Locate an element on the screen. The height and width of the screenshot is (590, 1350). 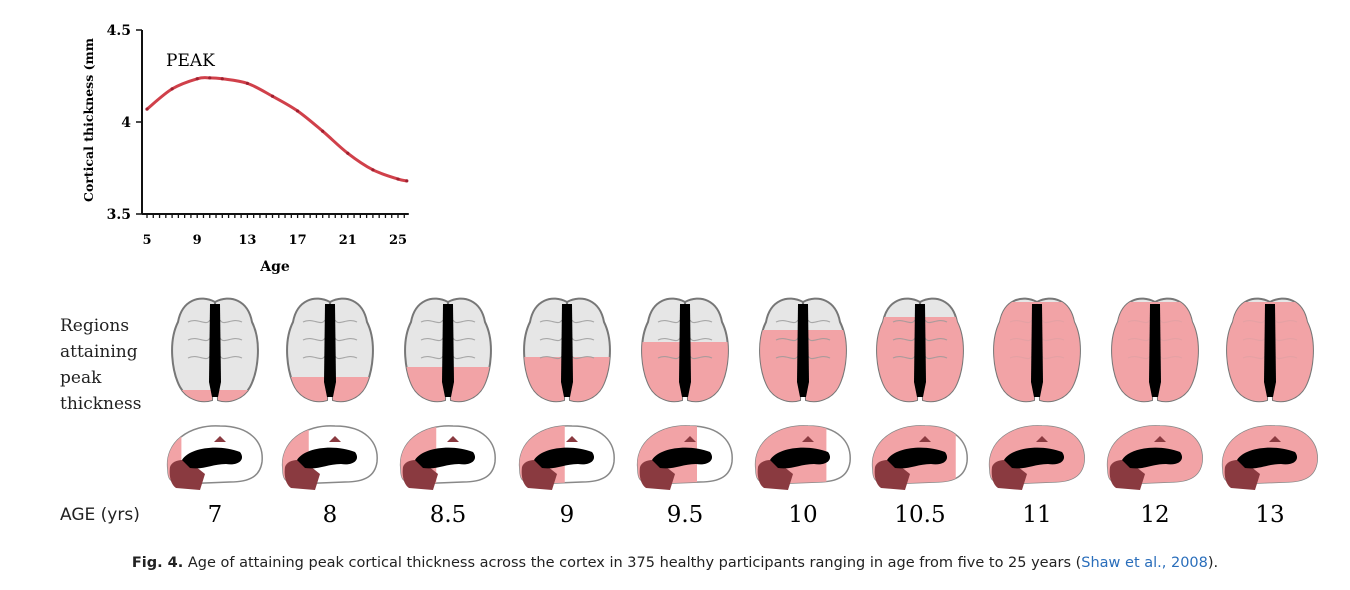
age-value: 9.5 is located at coordinates (685, 515).